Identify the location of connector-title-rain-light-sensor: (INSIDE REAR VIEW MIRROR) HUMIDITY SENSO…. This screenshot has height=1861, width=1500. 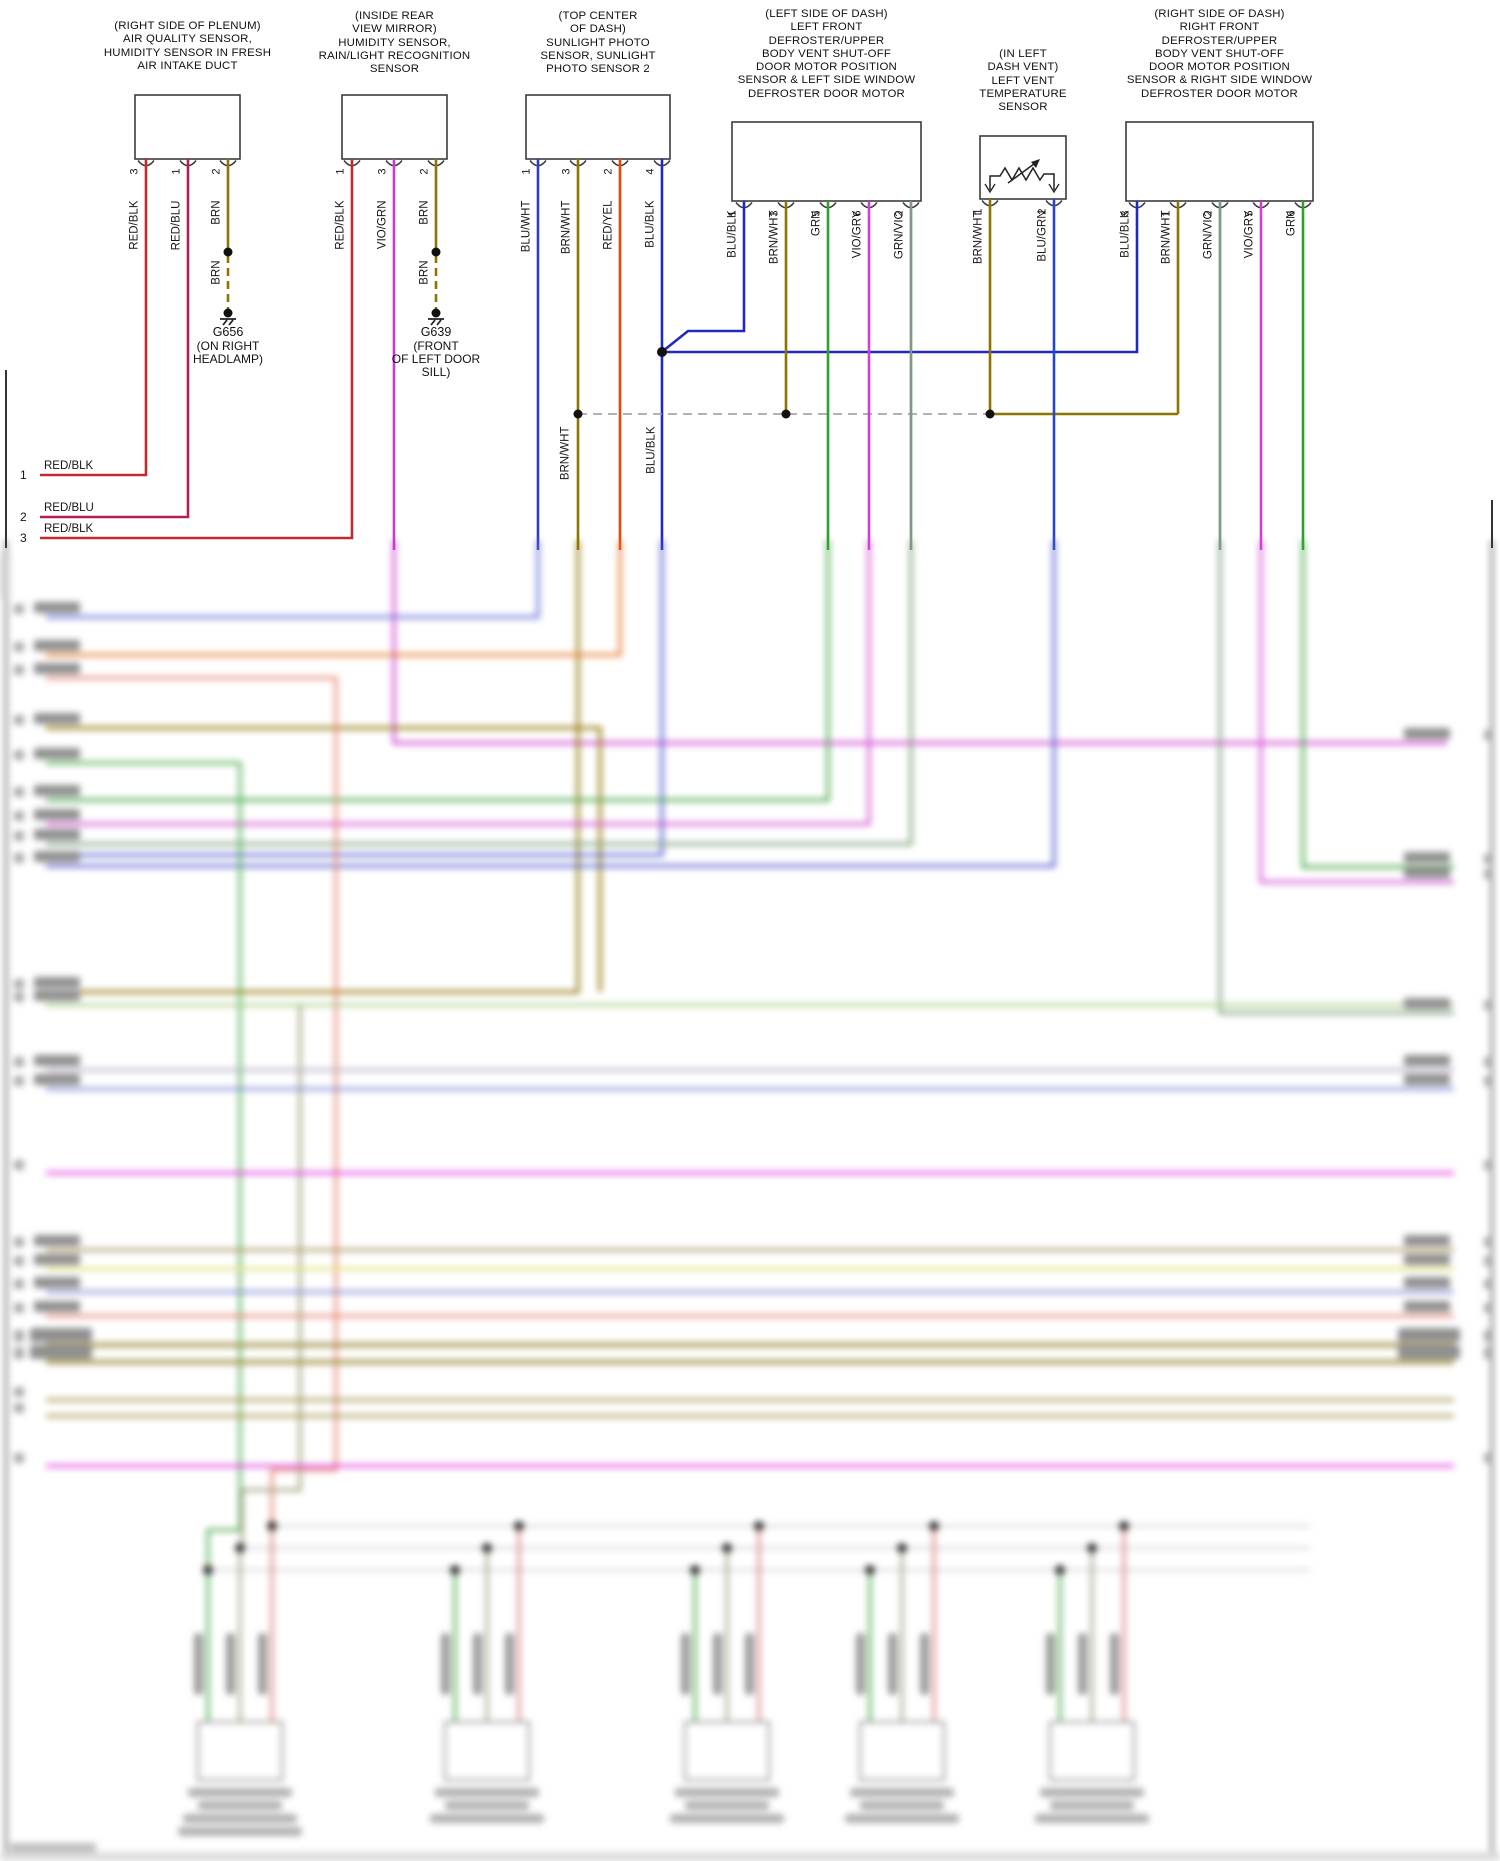
(394, 43).